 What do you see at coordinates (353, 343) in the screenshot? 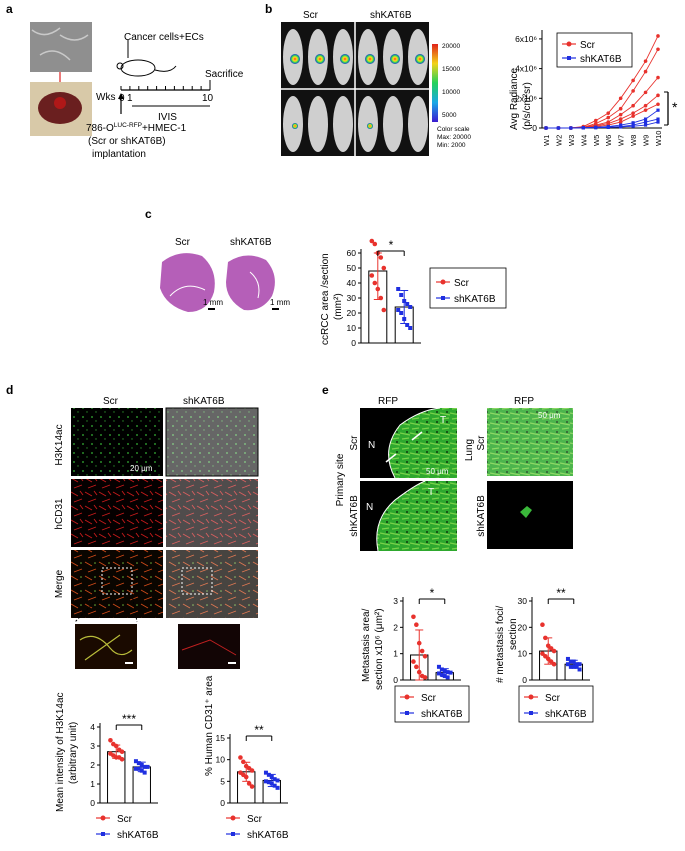
I see `chartC-ytick-label: 0` at bounding box center [353, 343].